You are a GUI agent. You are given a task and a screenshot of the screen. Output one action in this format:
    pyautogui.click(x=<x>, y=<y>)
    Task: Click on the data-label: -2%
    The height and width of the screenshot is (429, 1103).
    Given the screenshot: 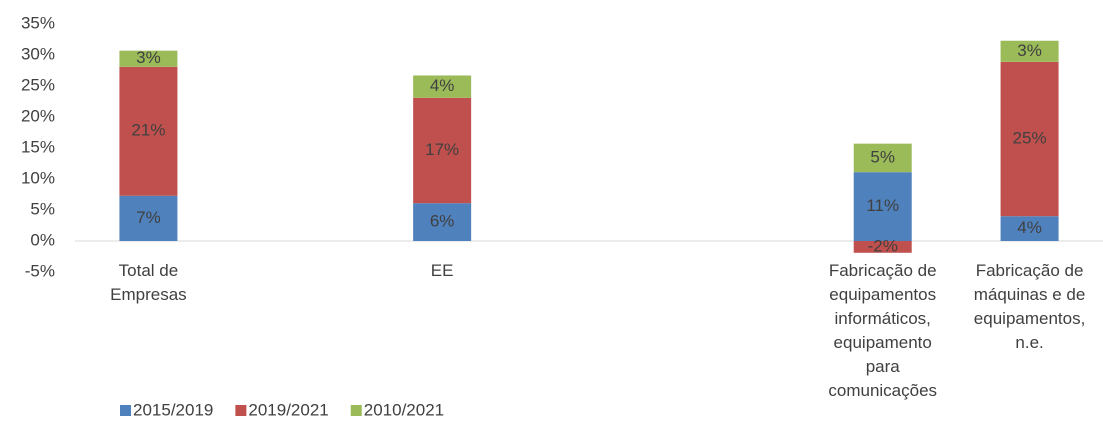 What is the action you would take?
    pyautogui.click(x=883, y=245)
    